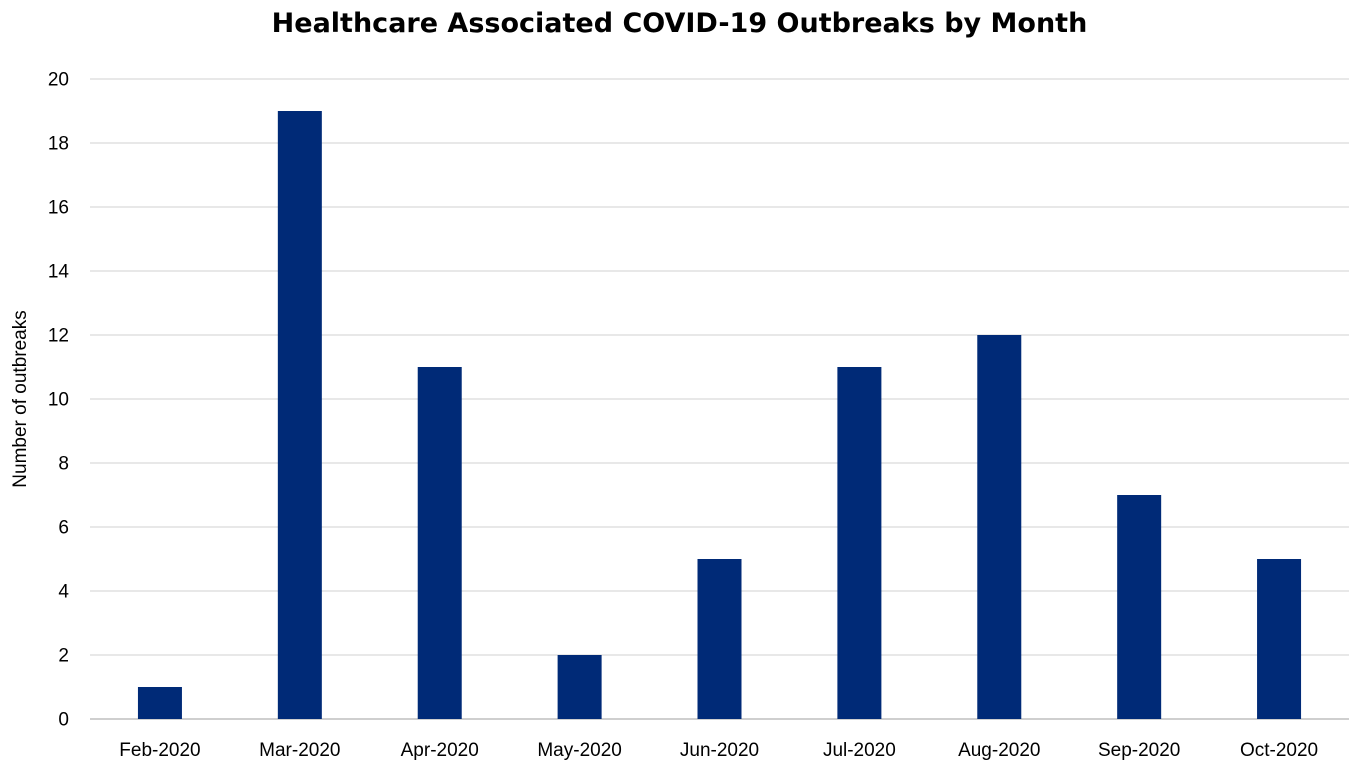 This screenshot has height=764, width=1359. What do you see at coordinates (579, 687) in the screenshot?
I see `bar-may-2020` at bounding box center [579, 687].